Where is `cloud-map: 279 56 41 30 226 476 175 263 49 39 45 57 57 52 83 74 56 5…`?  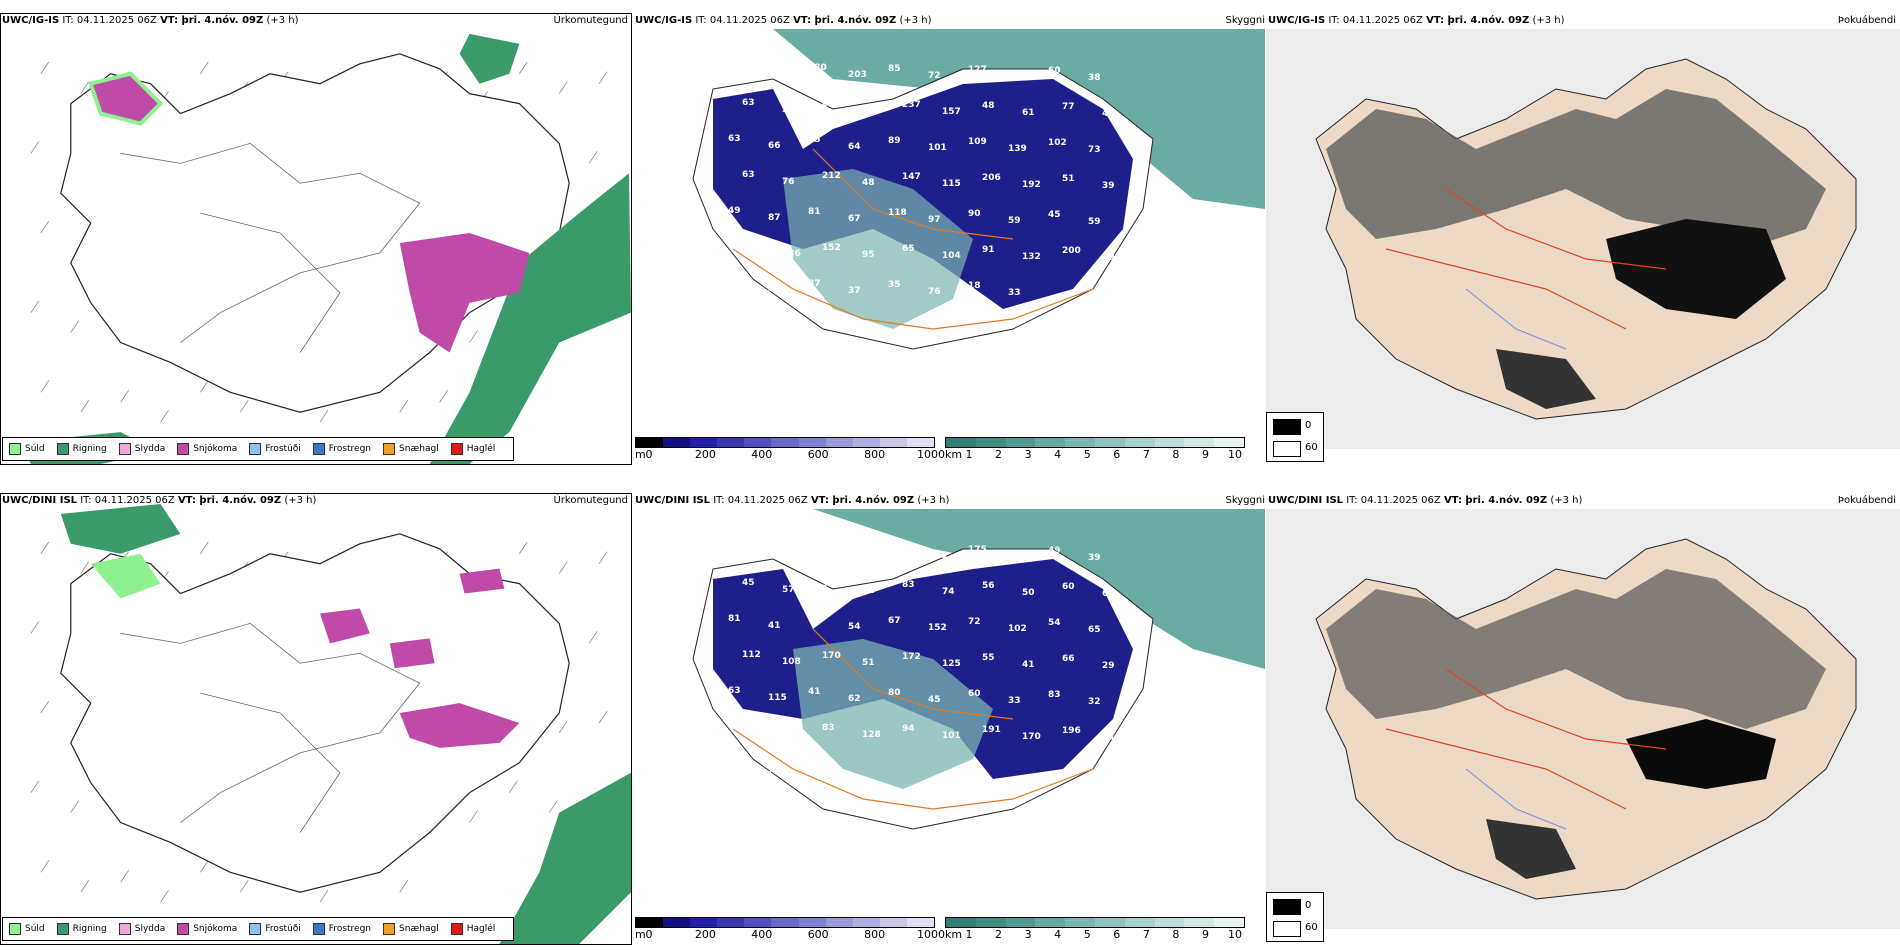 cloud-map: 279 56 41 30 226 476 175 263 49 39 45 57 57 52 83 74 56 5… is located at coordinates (949, 719).